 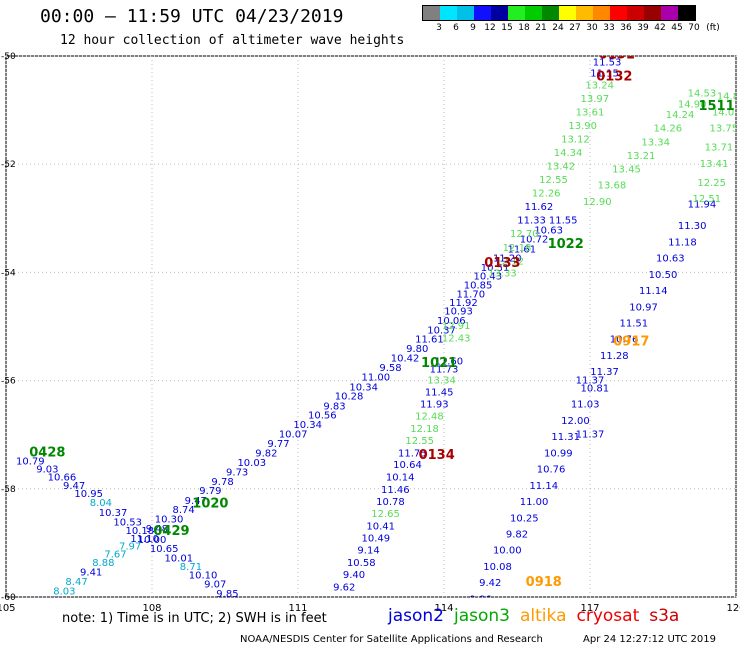 What do you see at coordinates (266, 453) in the screenshot?
I see `wave-height-label: 9.82` at bounding box center [266, 453].